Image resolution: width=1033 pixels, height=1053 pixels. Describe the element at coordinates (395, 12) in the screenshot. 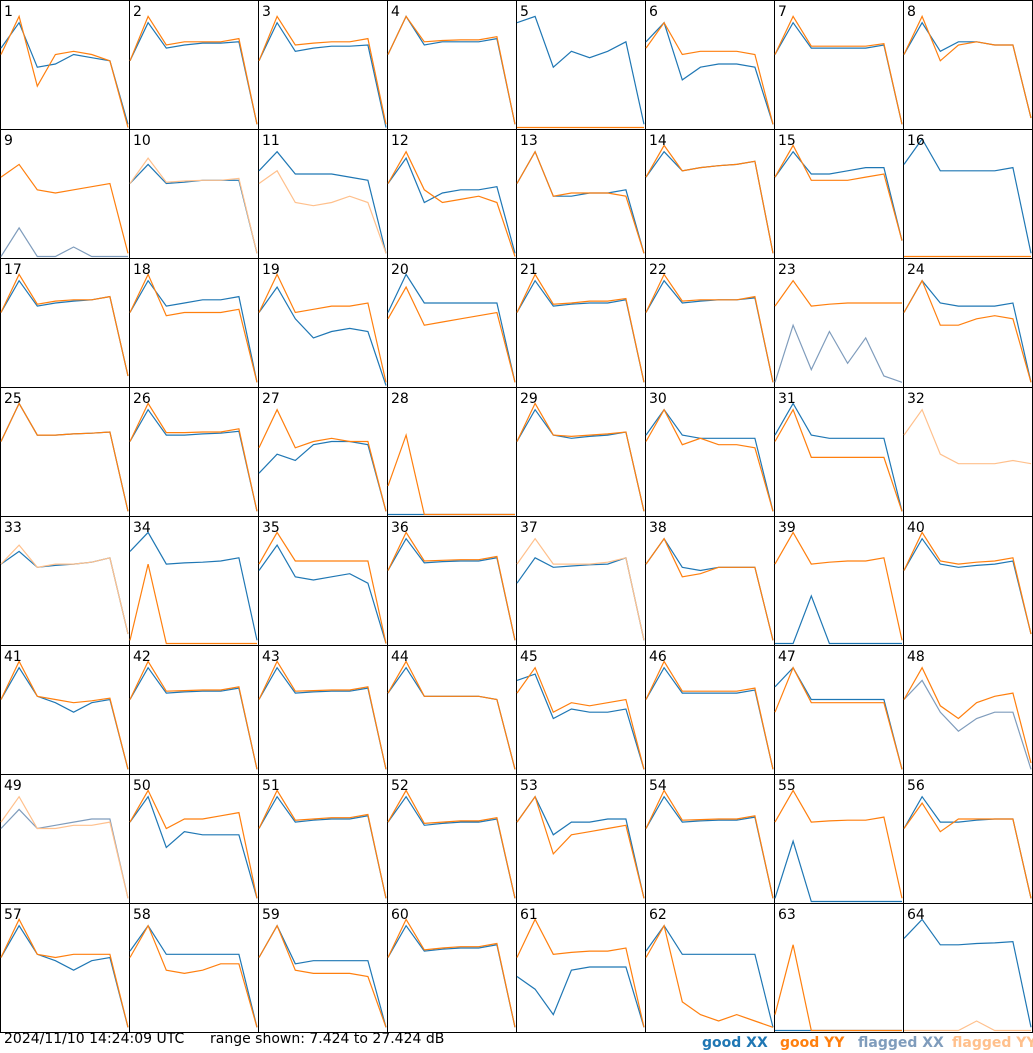

I see `panel-label: 4` at that location.